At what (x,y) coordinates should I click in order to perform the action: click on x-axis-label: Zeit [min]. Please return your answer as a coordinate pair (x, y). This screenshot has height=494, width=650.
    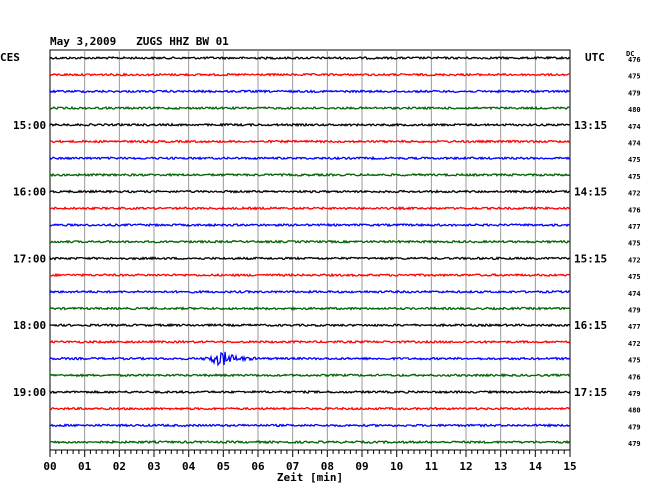
    Looking at the image, I should click on (310, 477).